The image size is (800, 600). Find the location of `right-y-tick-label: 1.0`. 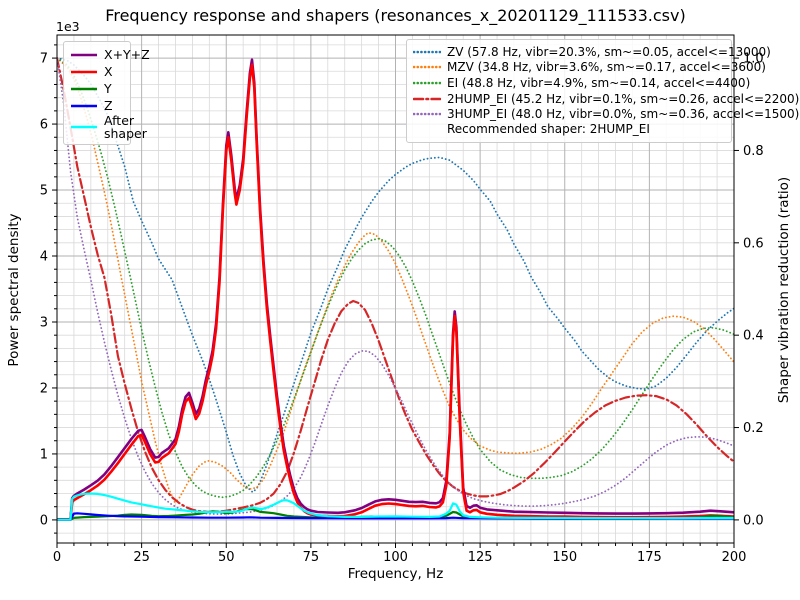

right-y-tick-label: 1.0 is located at coordinates (753, 59).